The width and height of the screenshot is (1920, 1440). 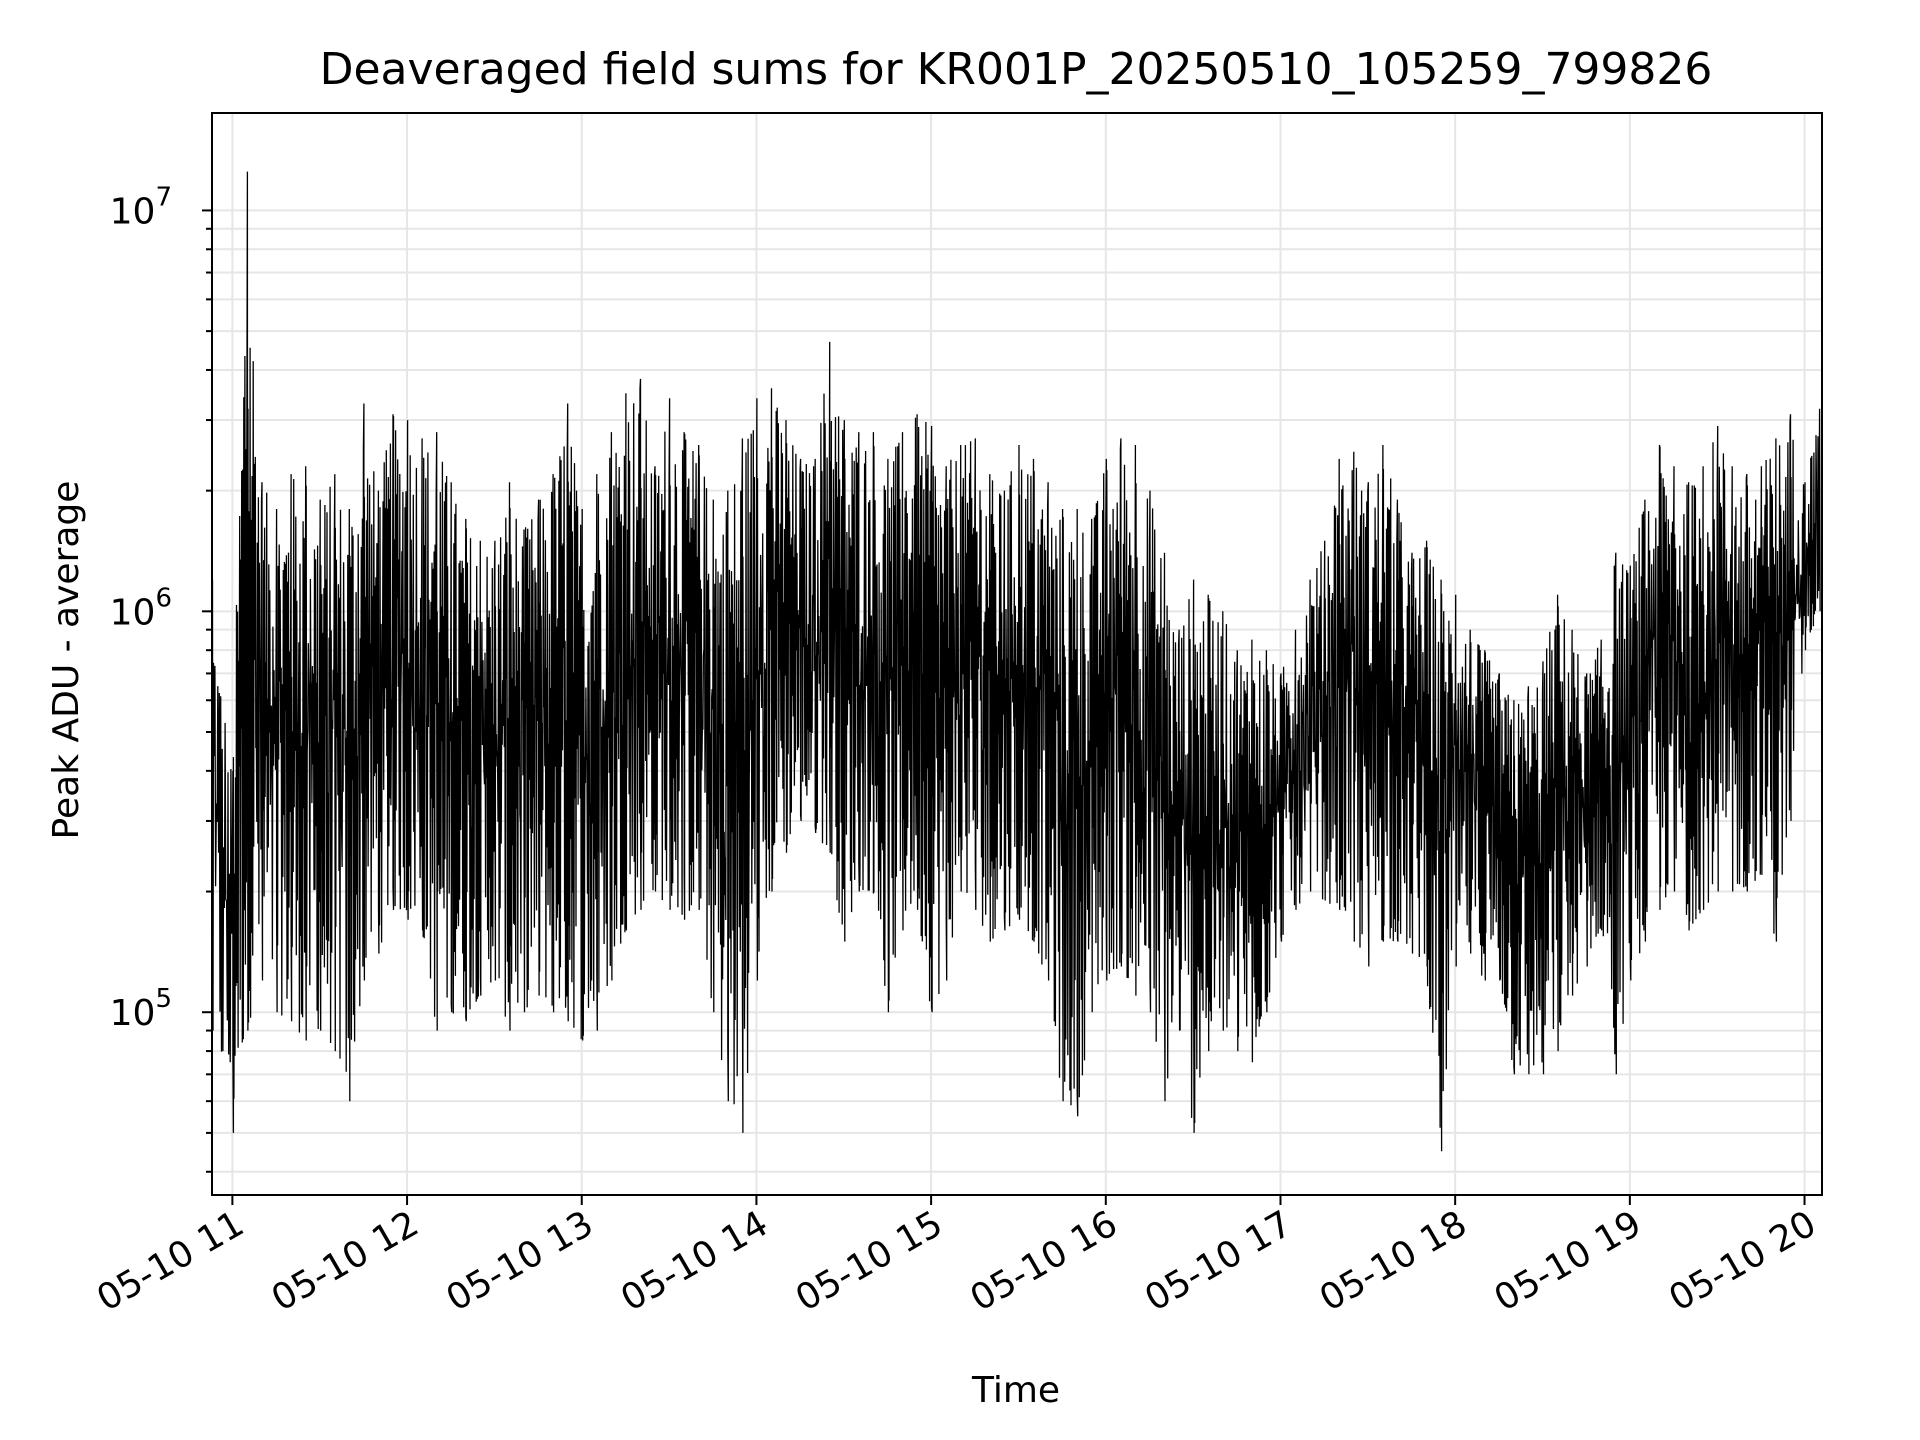 What do you see at coordinates (1015, 1390) in the screenshot?
I see `x-axis-label: Time` at bounding box center [1015, 1390].